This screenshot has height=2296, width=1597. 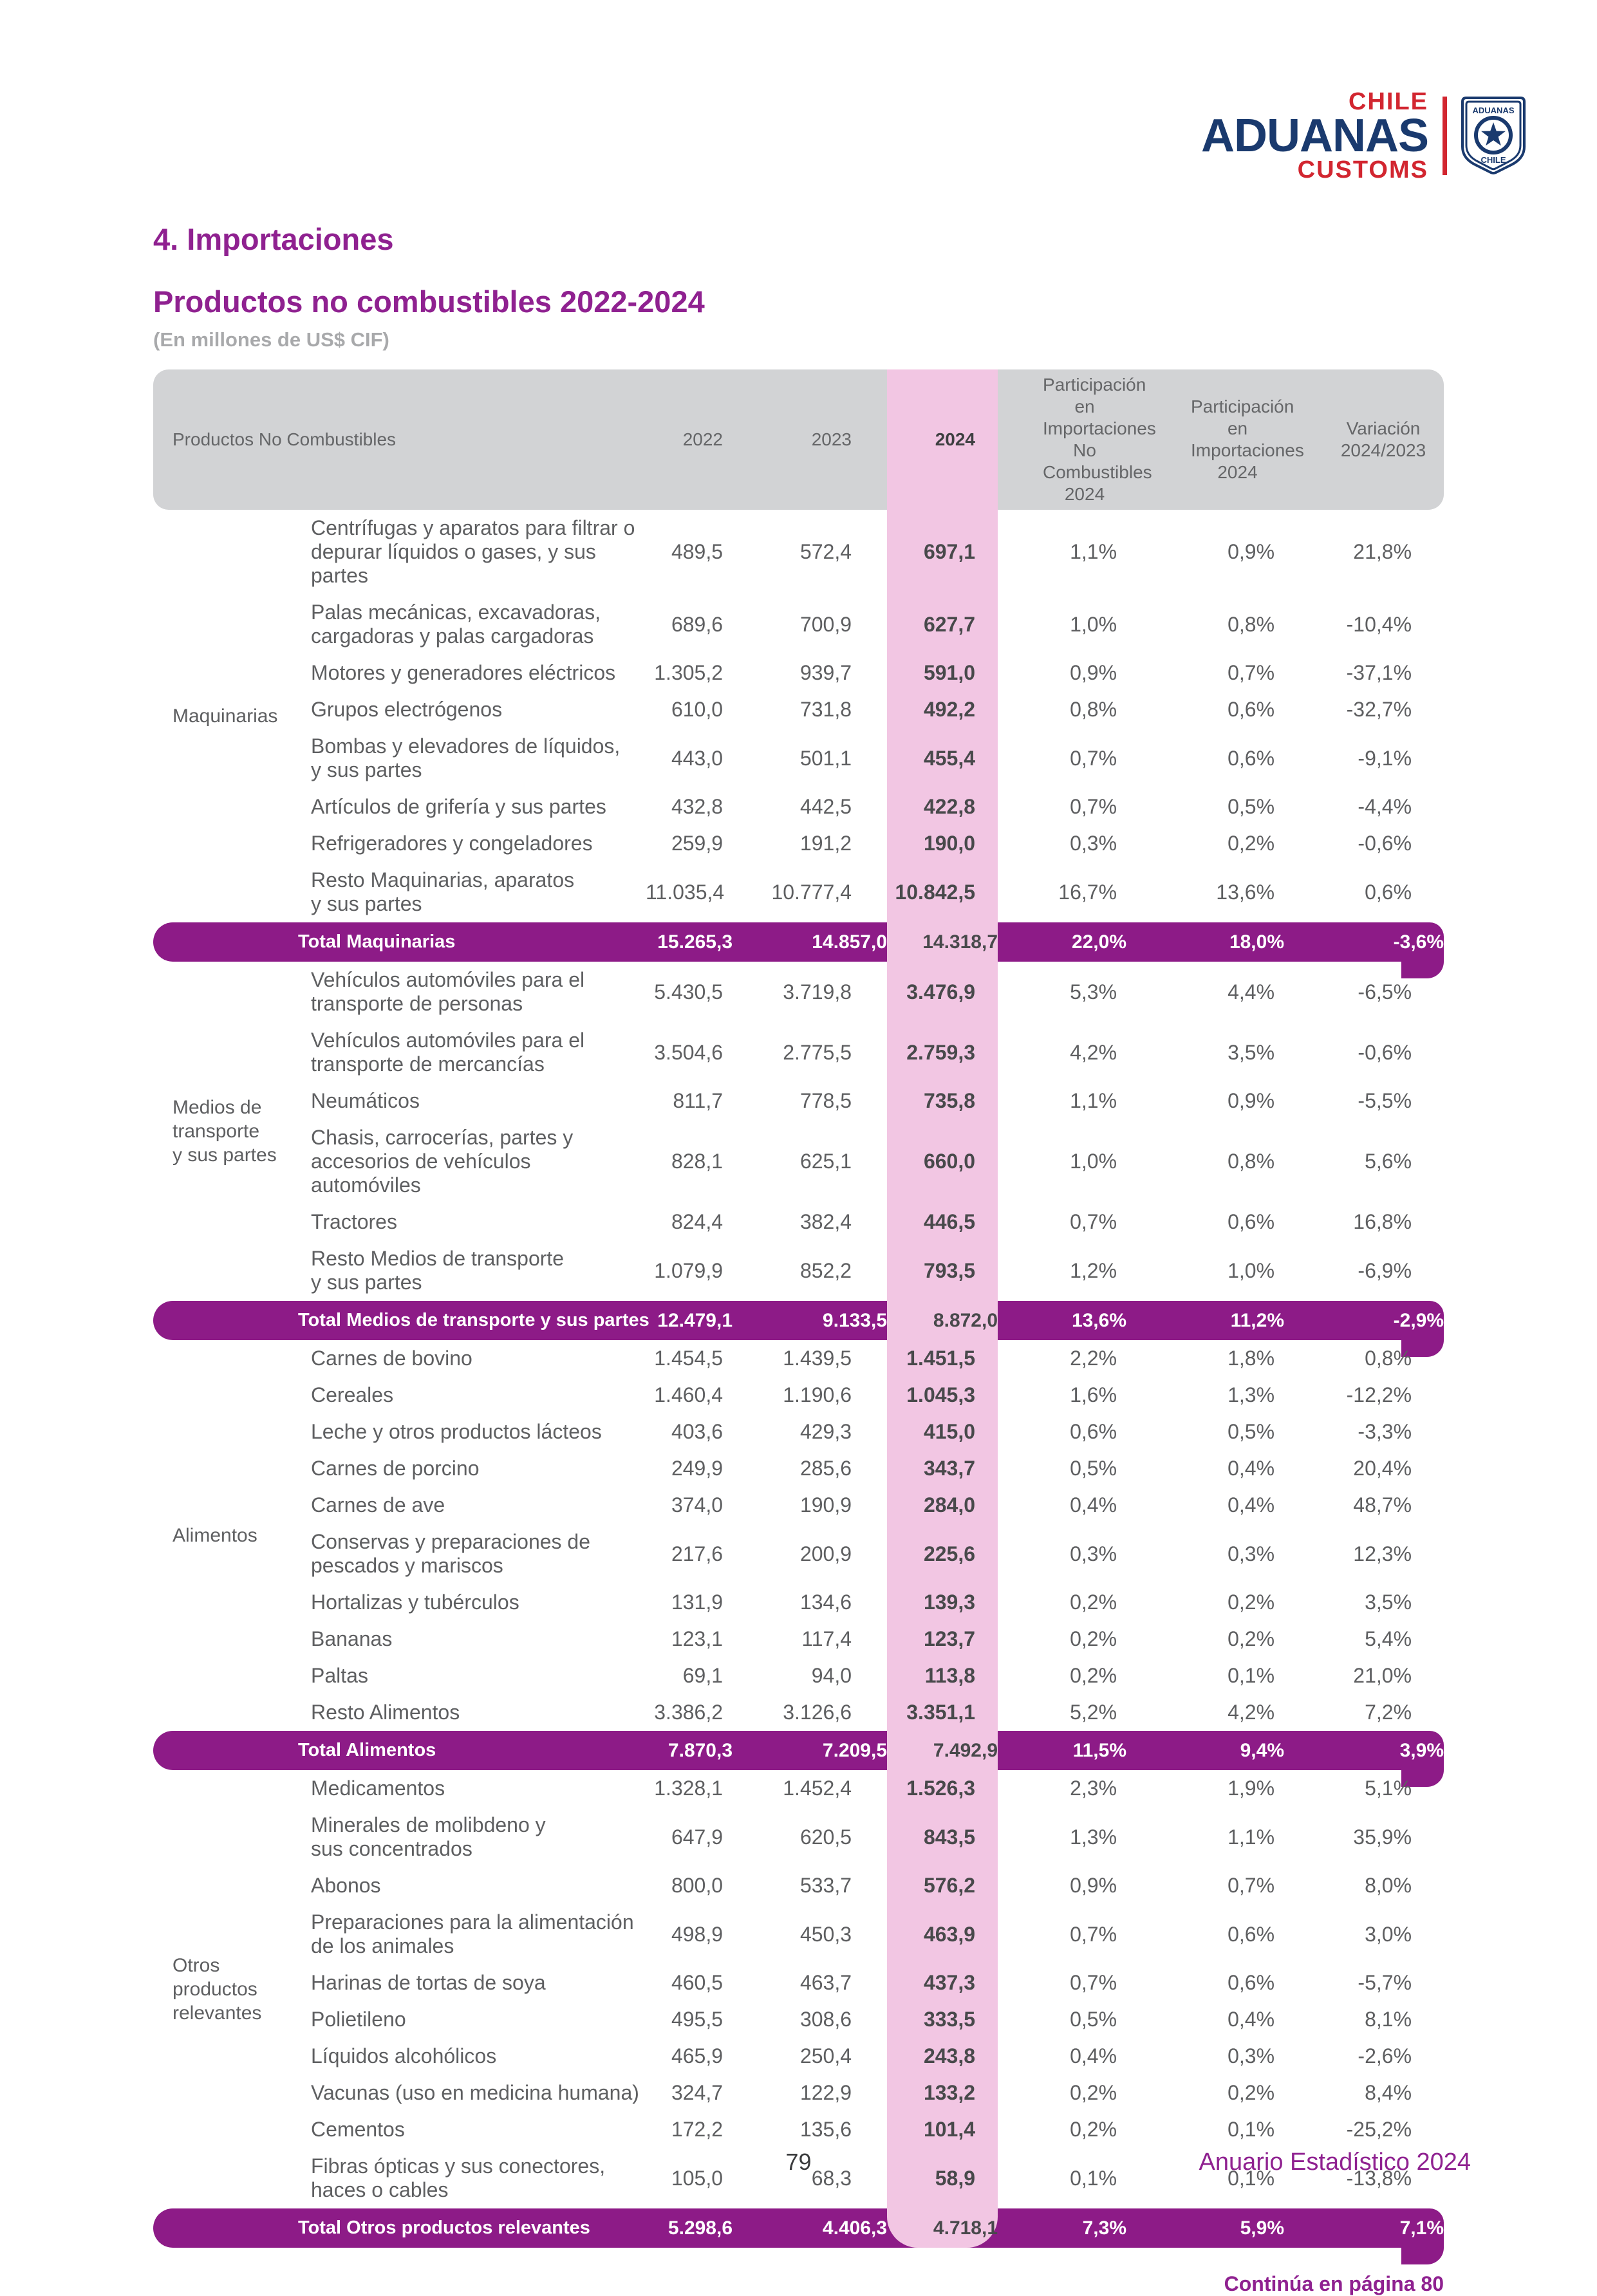 What do you see at coordinates (1062, 1469) in the screenshot?
I see `cell-part_nc: 0,5%` at bounding box center [1062, 1469].